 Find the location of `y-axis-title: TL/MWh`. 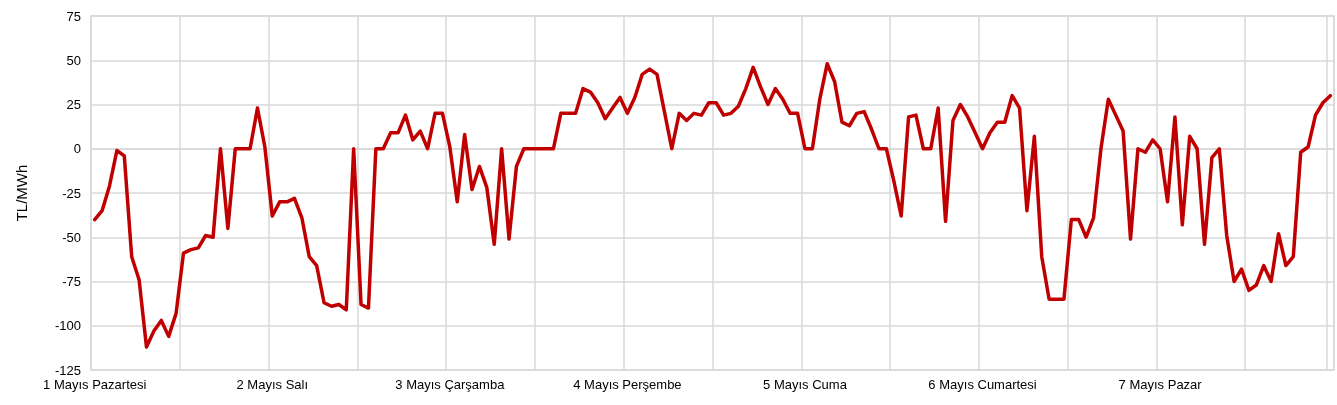

y-axis-title: TL/MWh is located at coordinates (21, 193).